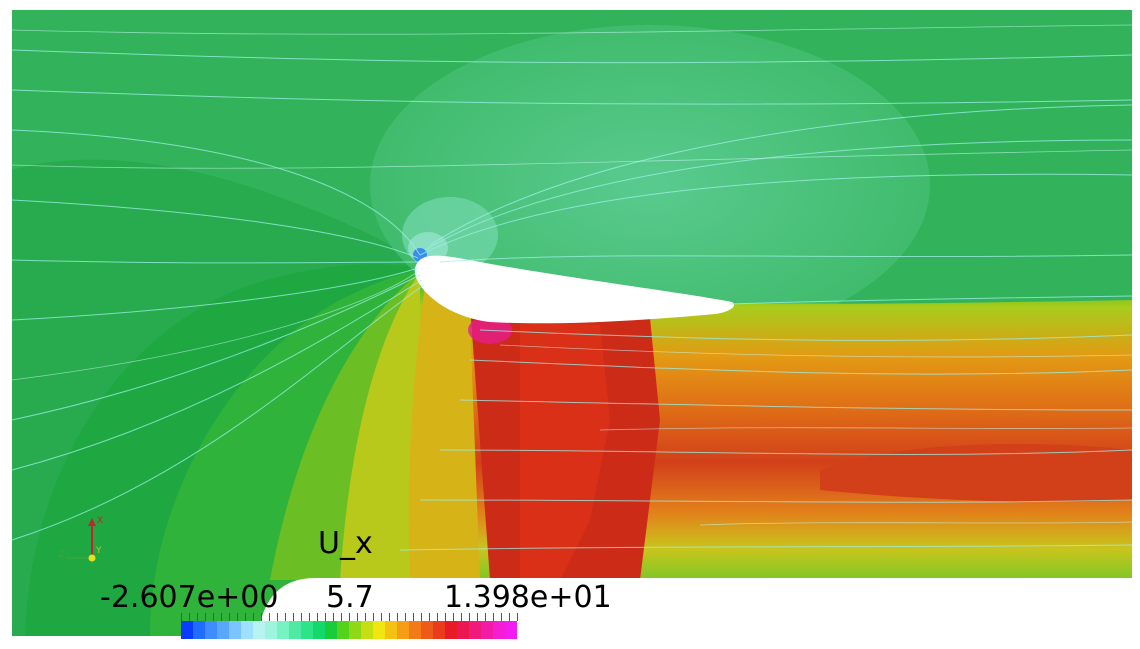 The height and width of the screenshot is (649, 1140). I want to click on axis-x-label: X, so click(100, 521).